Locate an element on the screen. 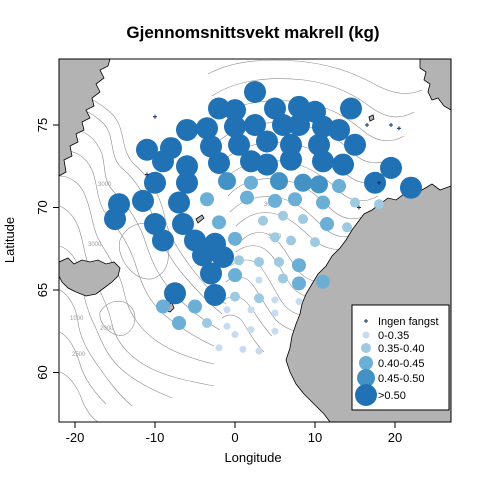 The image size is (480, 480). y-axis: 60 65 70 75 is located at coordinates (47, 249).